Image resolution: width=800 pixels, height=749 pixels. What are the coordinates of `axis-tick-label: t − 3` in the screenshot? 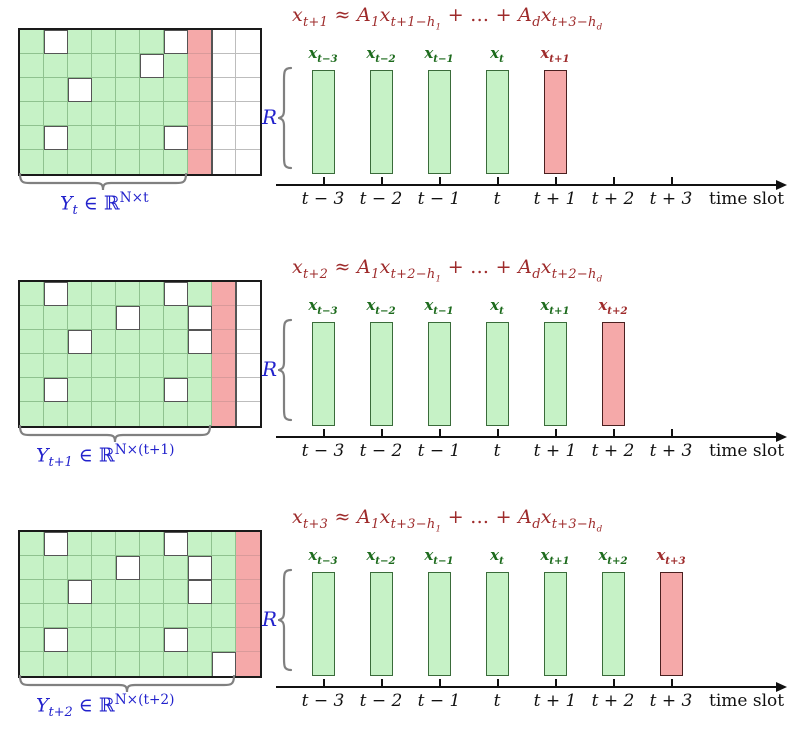 It's located at (323, 701).